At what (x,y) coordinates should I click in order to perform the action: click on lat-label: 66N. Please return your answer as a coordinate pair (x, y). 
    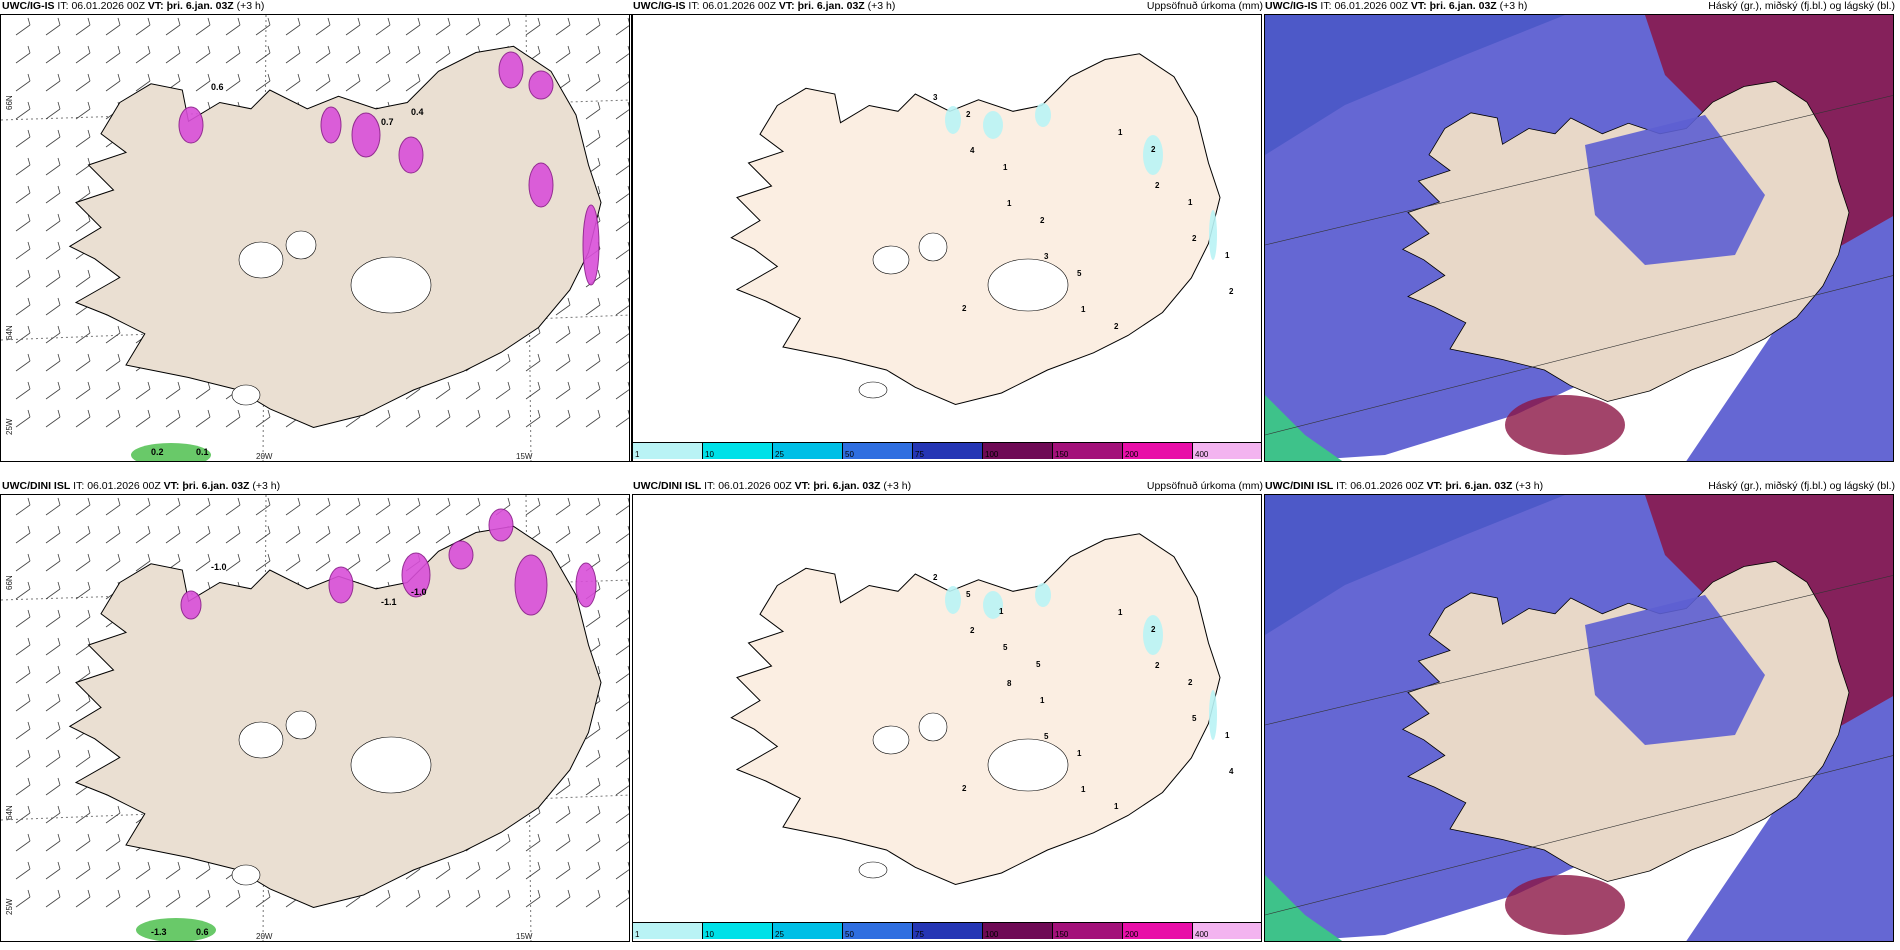
    Looking at the image, I should click on (9, 102).